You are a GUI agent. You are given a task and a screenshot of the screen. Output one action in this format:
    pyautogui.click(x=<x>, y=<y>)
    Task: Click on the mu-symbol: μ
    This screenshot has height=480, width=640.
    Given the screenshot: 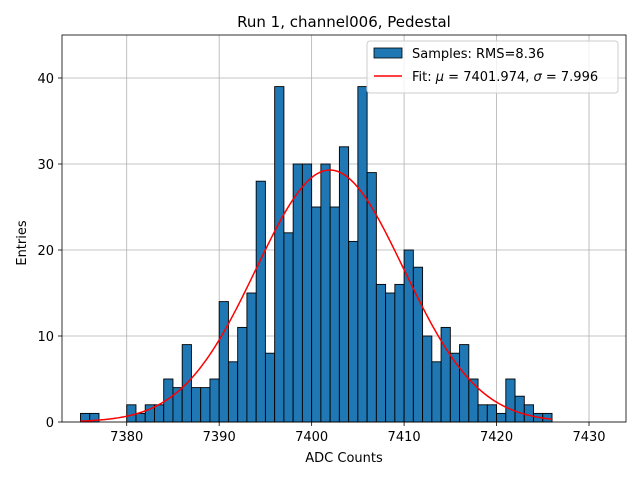 What is the action you would take?
    pyautogui.click(x=439, y=77)
    